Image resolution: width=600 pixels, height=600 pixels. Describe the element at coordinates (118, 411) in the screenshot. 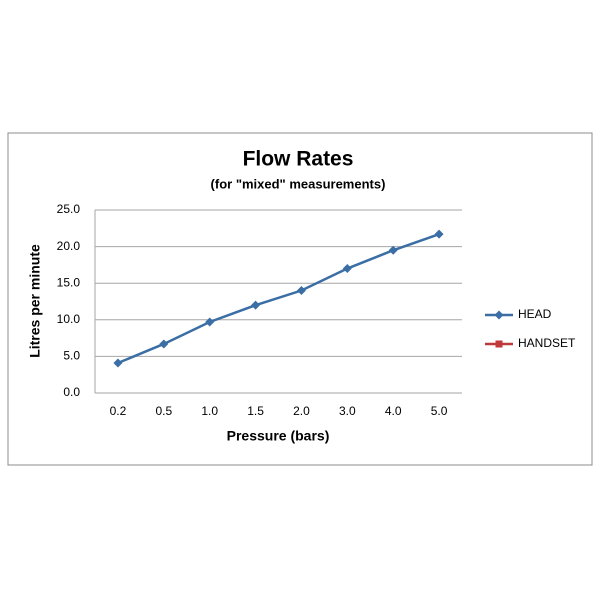

I see `x-tick-label: 0.2` at that location.